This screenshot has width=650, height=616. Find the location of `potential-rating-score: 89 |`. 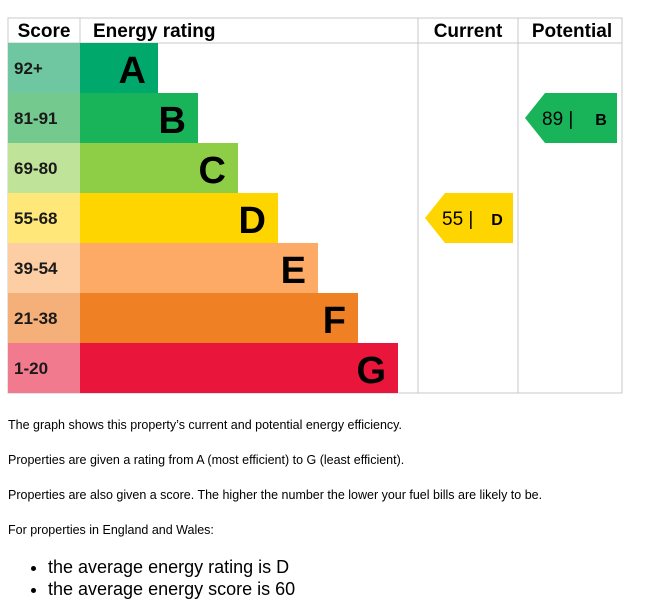

potential-rating-score: 89 | is located at coordinates (557, 119).